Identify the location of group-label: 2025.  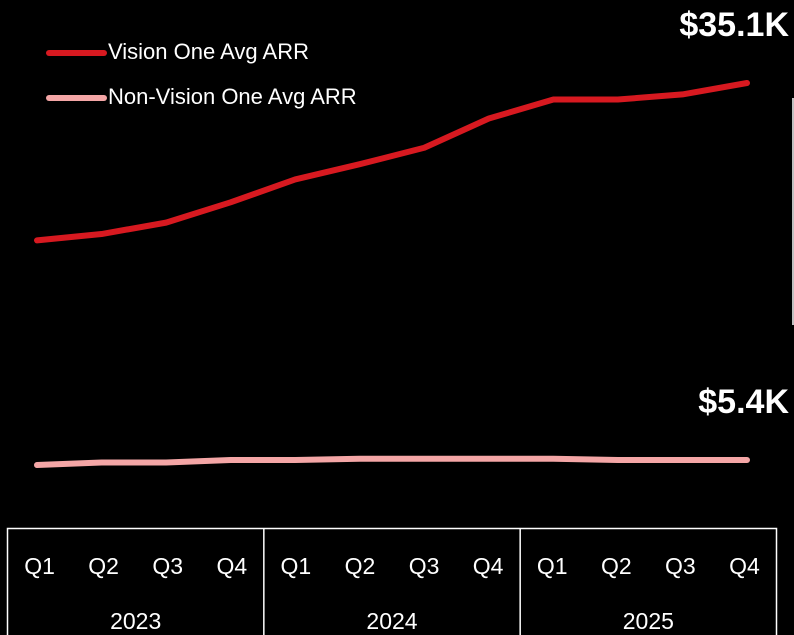
(648, 621).